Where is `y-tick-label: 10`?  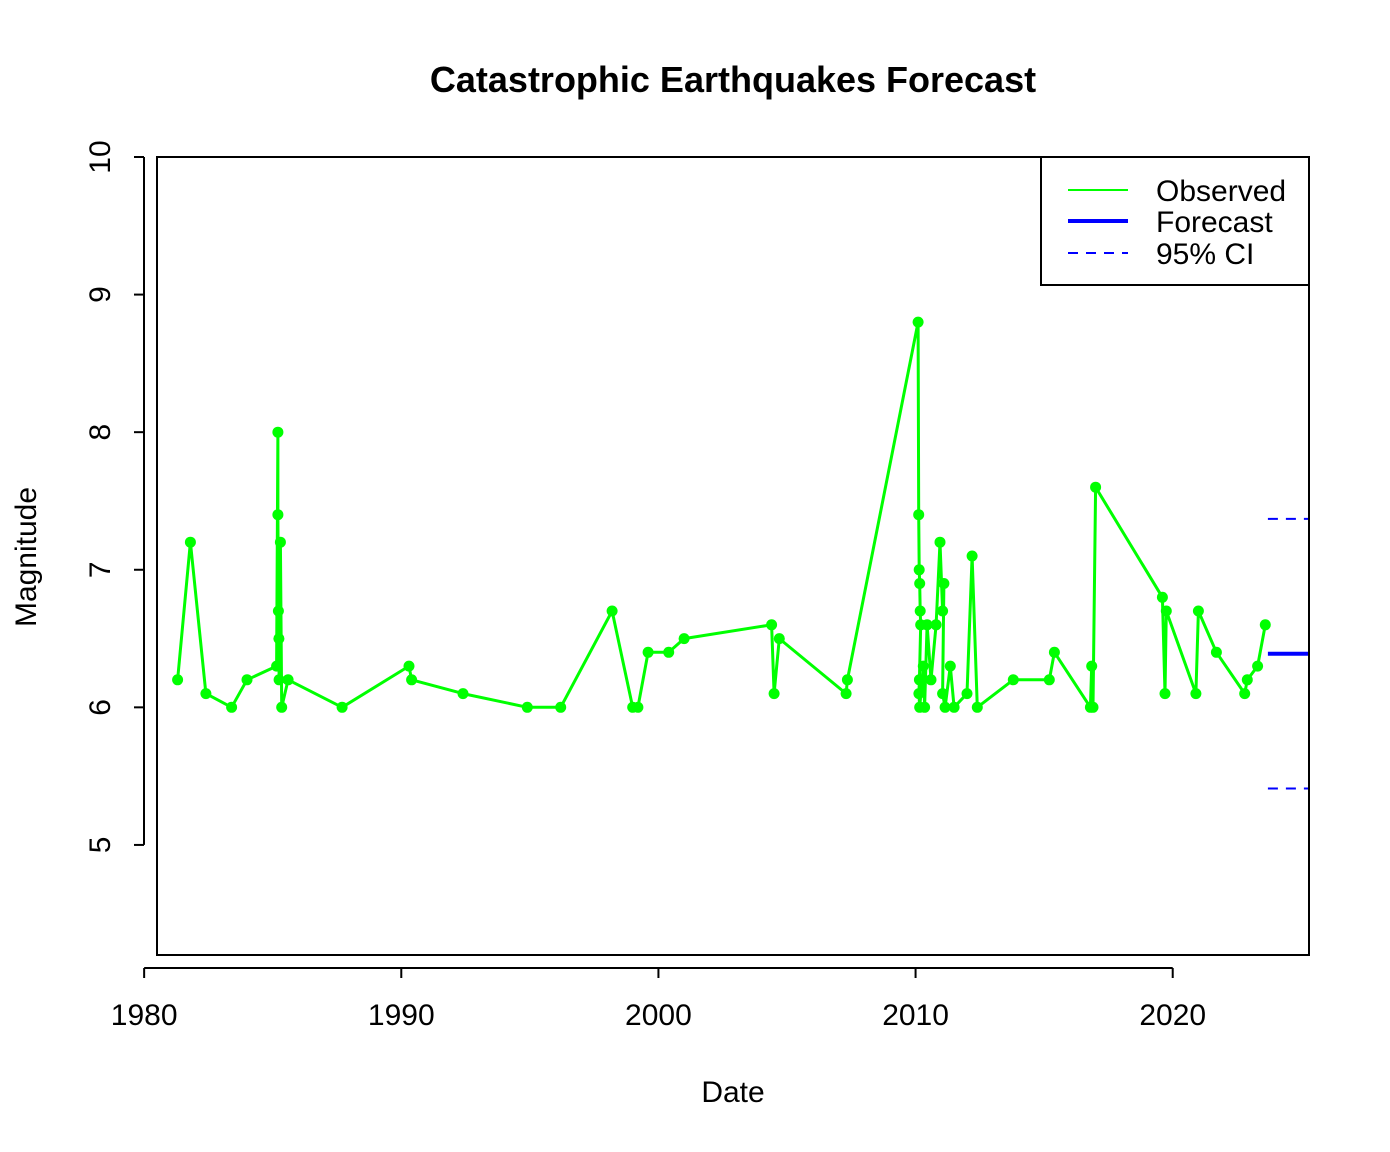
y-tick-label: 10 is located at coordinates (100, 156).